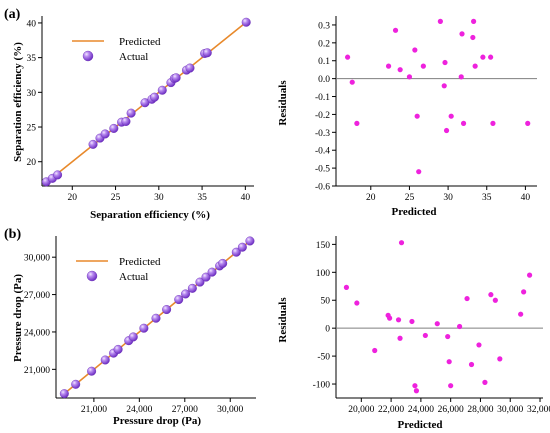 The image size is (550, 433). What do you see at coordinates (391, 410) in the screenshot?
I see `x-tick-label: 22,000` at bounding box center [391, 410].